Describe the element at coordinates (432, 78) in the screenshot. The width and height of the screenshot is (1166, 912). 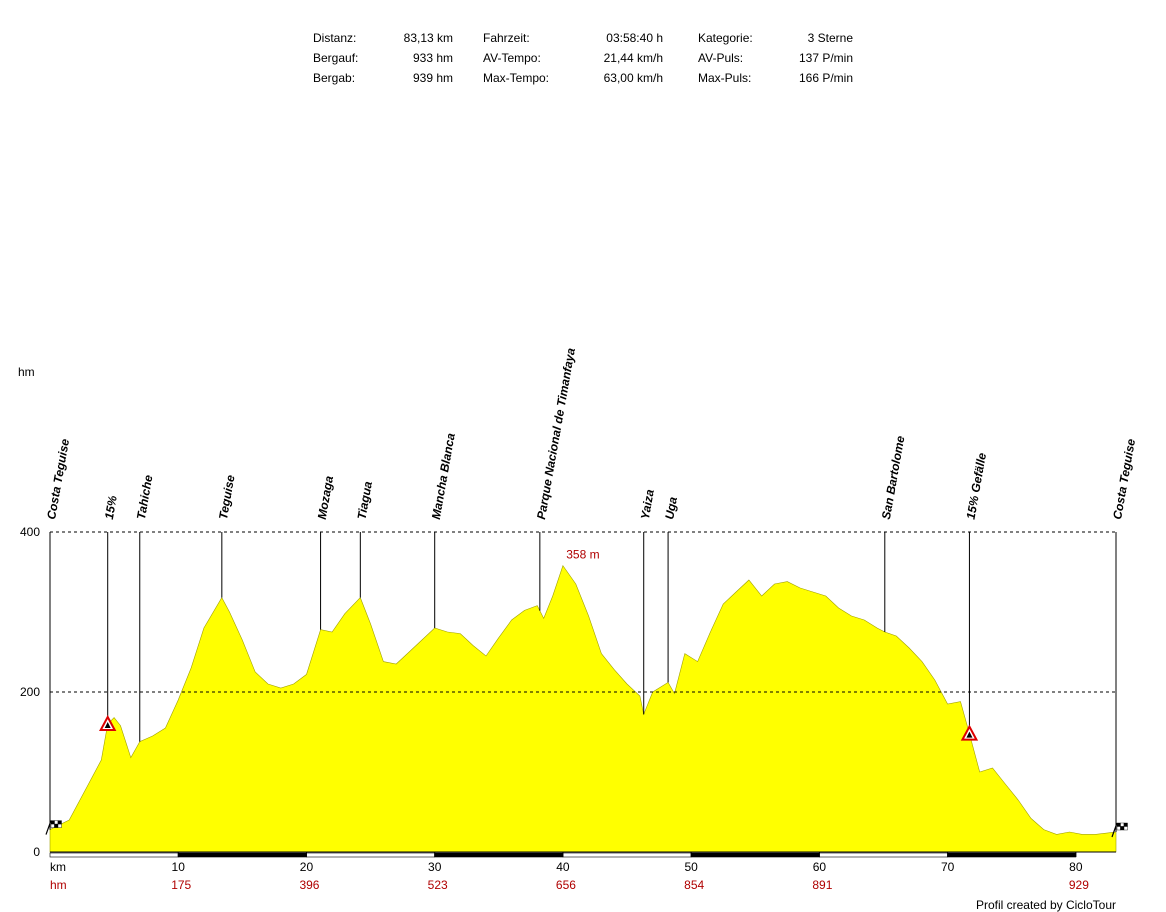
I see `stat-value: 939 hm` at that location.